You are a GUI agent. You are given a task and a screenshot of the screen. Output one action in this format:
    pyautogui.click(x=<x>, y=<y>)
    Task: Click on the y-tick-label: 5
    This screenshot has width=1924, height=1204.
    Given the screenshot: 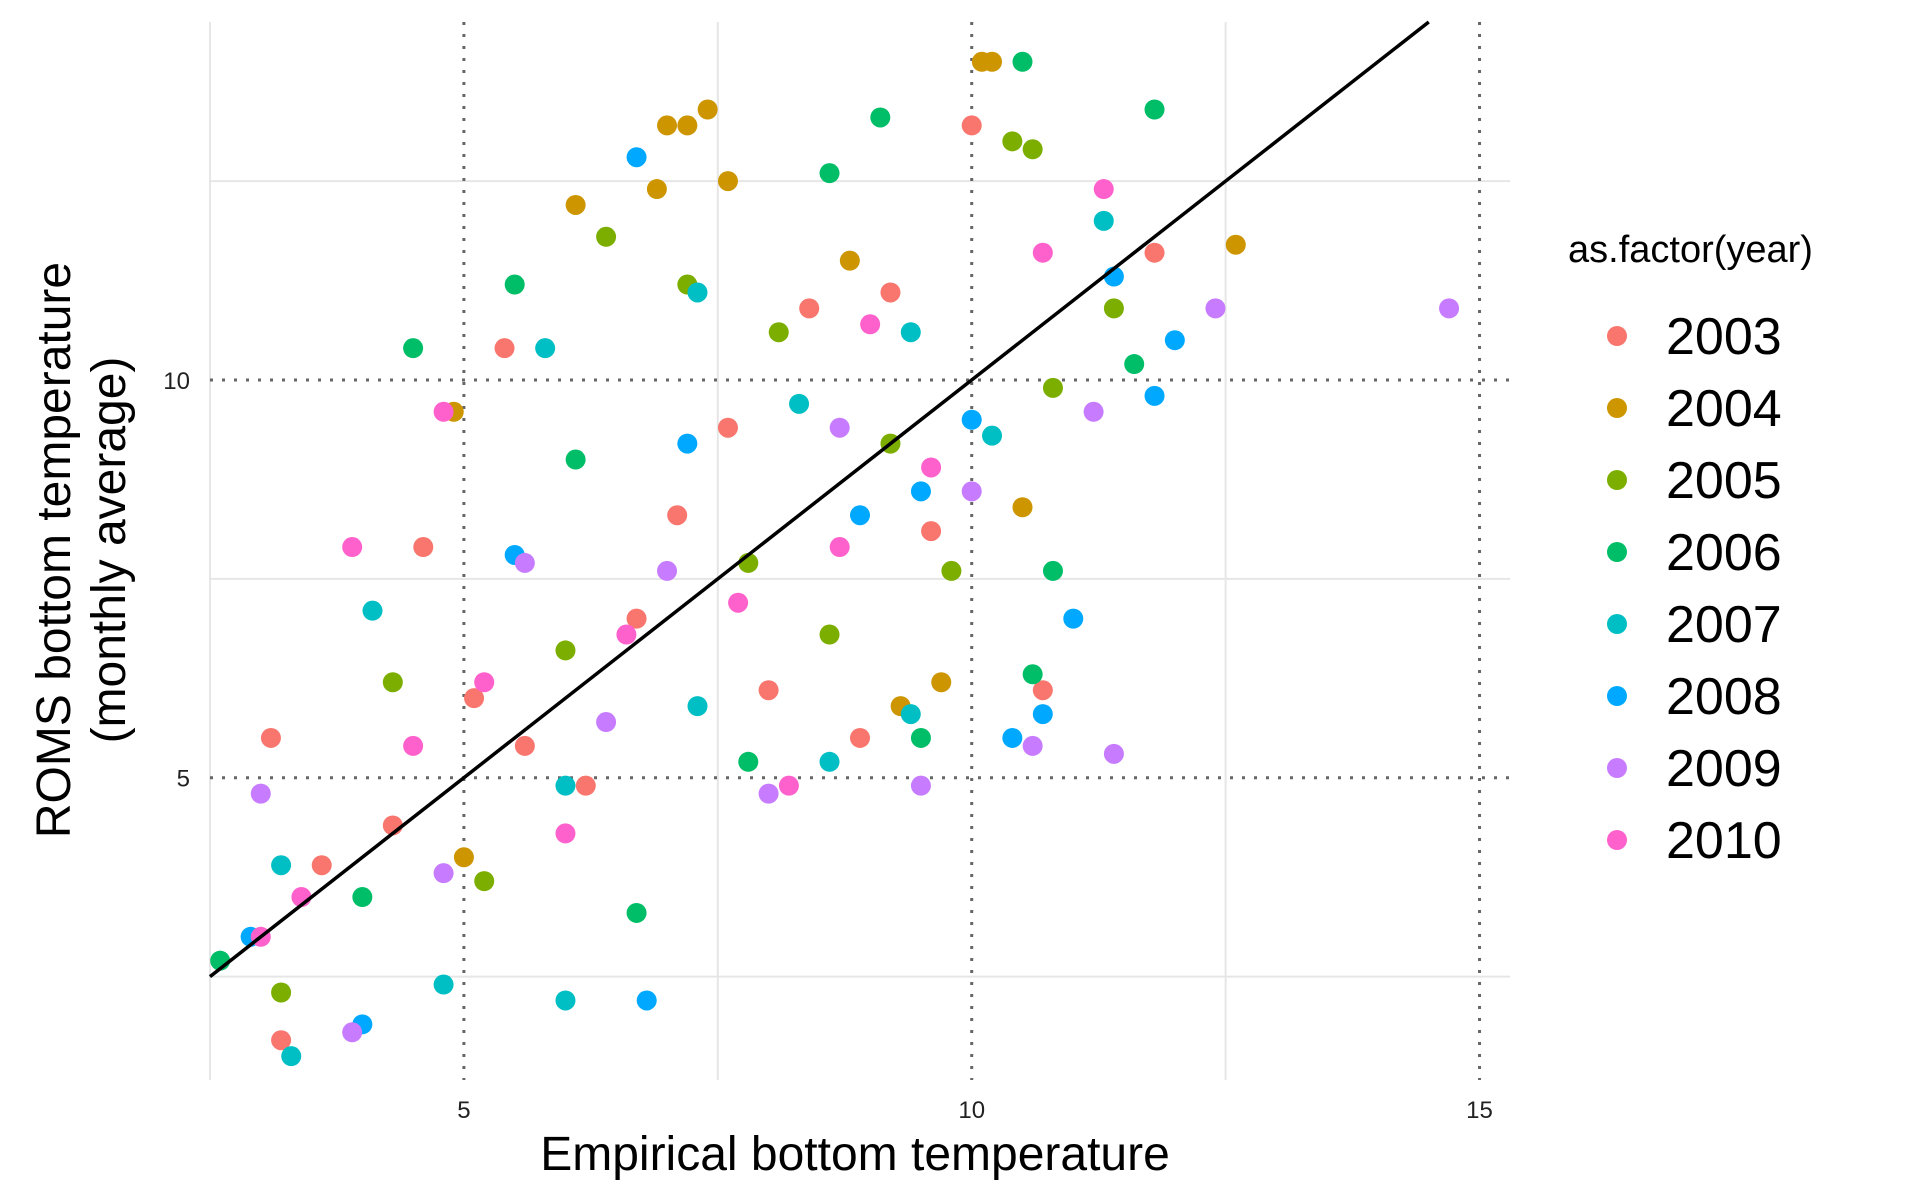 What is the action you would take?
    pyautogui.click(x=183, y=779)
    